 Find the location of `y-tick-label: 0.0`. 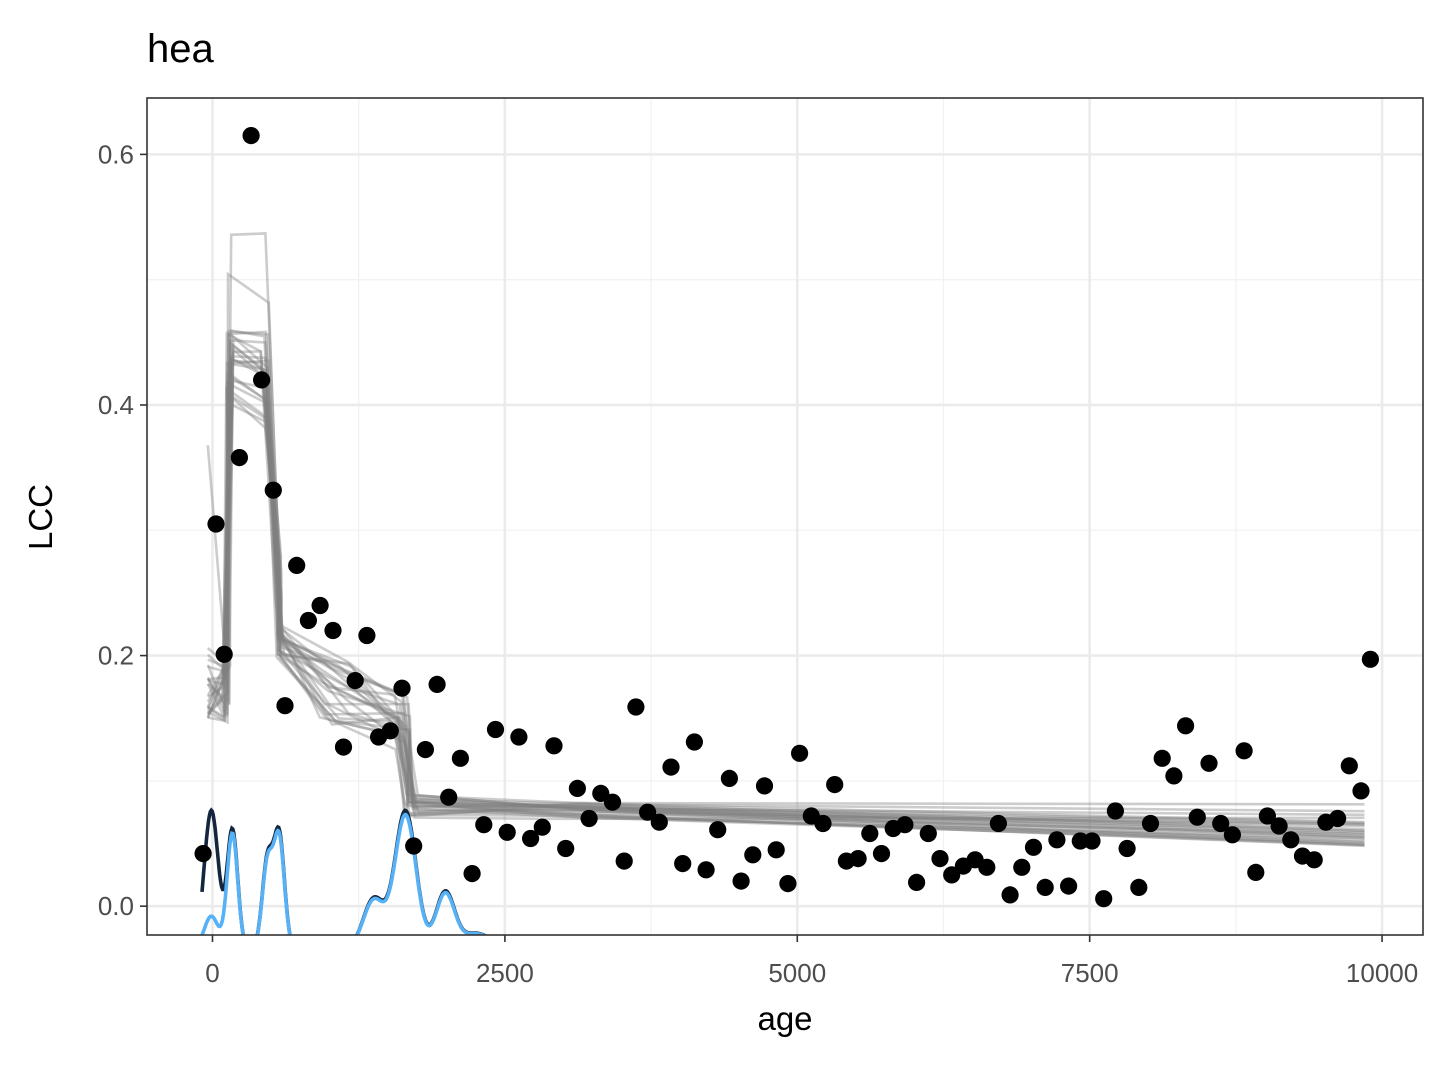

y-tick-label: 0.0 is located at coordinates (116, 906).